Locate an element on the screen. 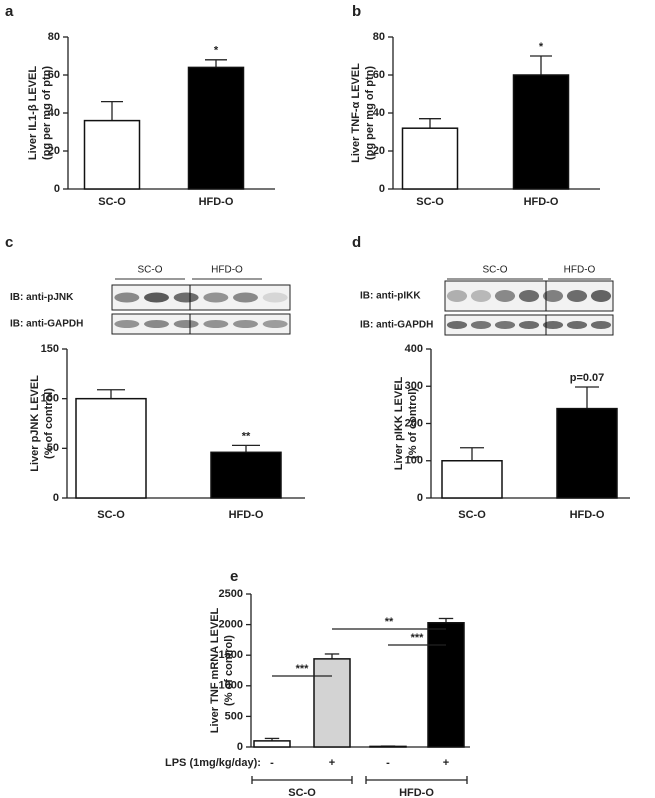 Image resolution: width=655 pixels, height=798 pixels. panel-label: e is located at coordinates (234, 576).